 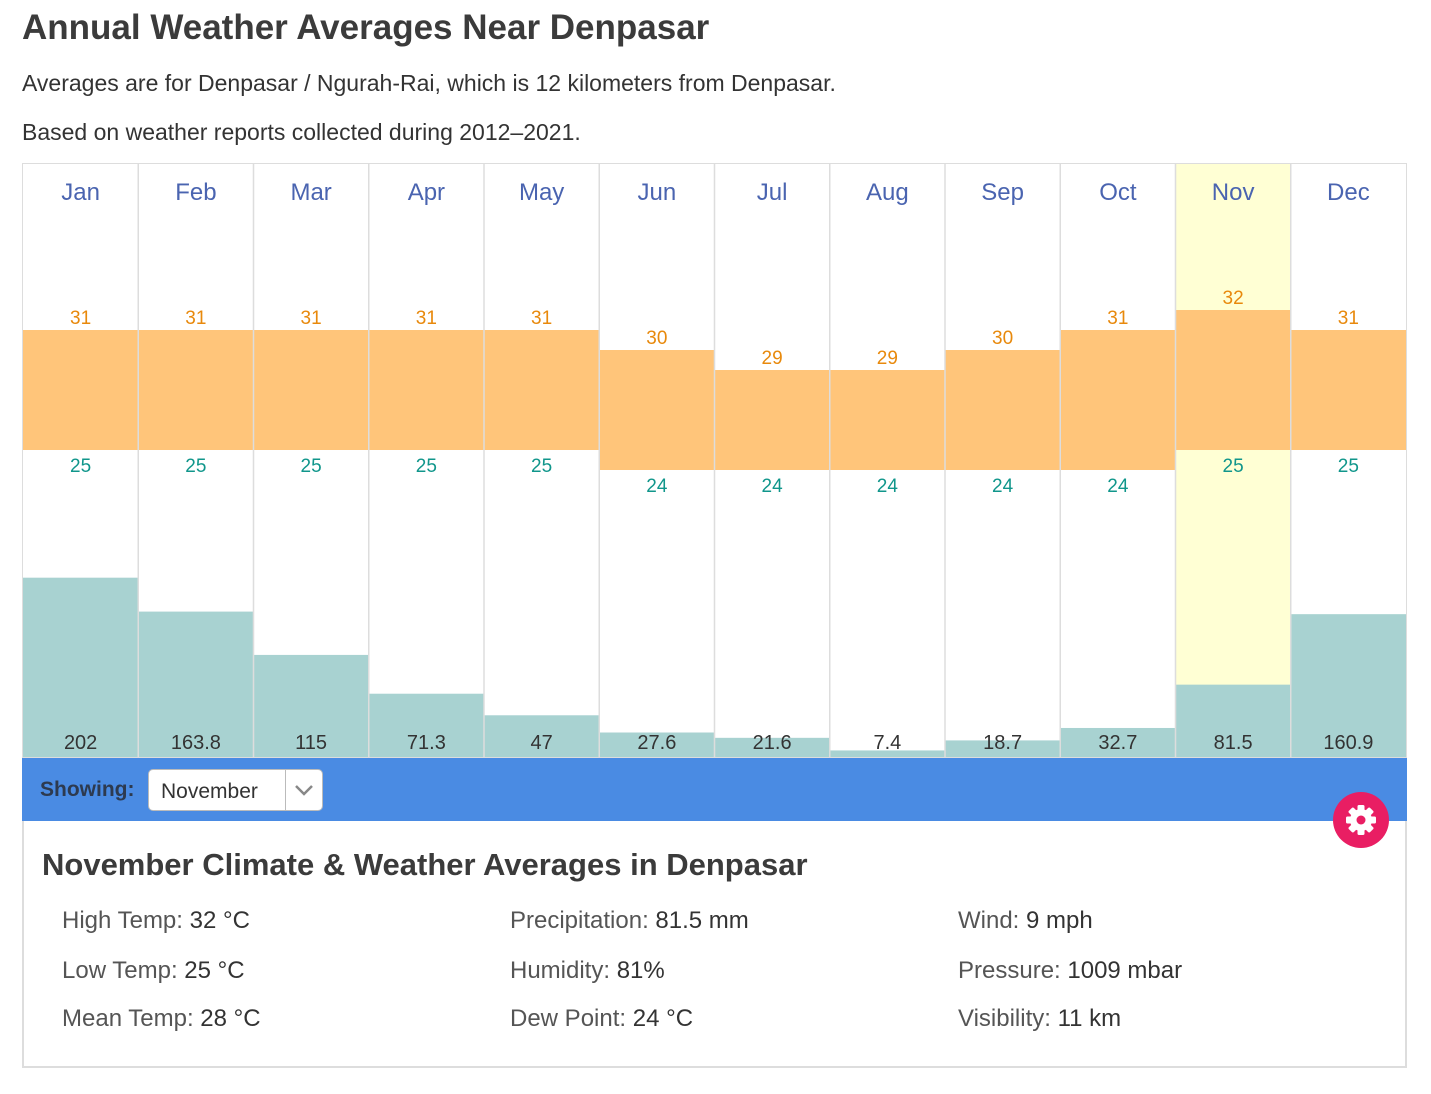 What do you see at coordinates (542, 743) in the screenshot?
I see `precip-value-label: 47` at bounding box center [542, 743].